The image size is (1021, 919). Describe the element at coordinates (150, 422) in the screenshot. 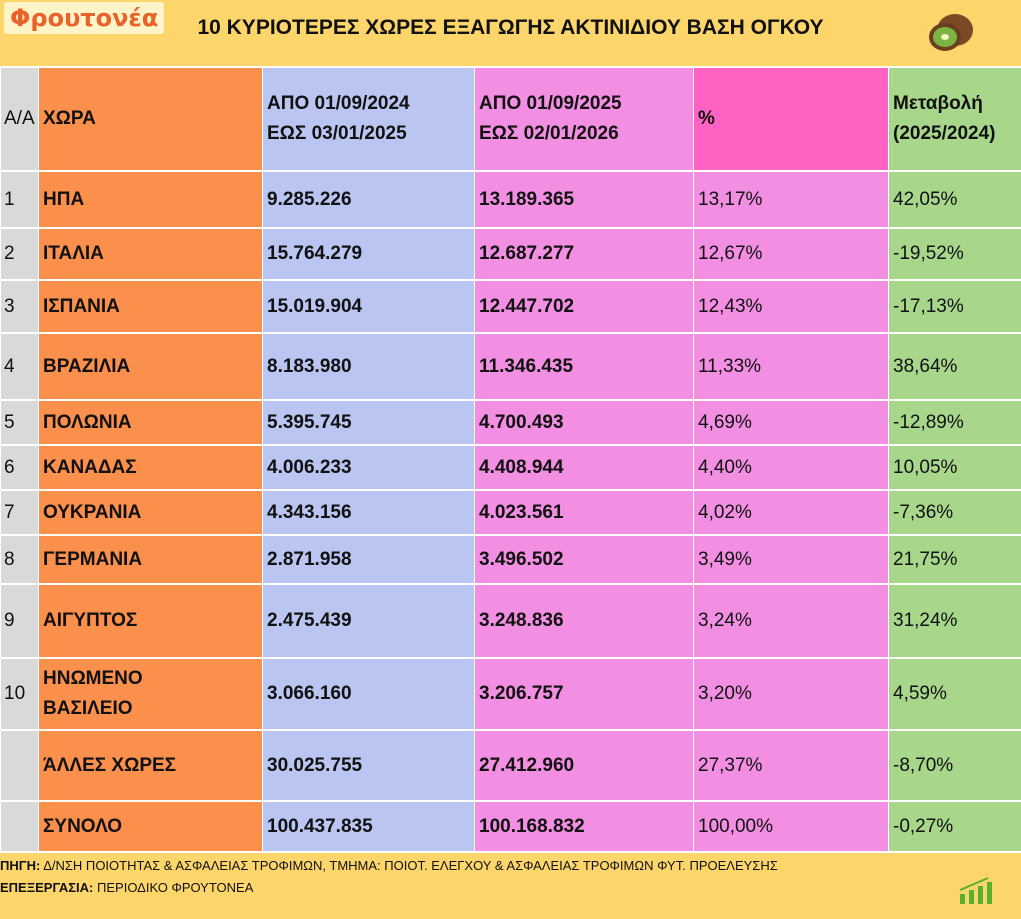

I see `cell: ΠΟΛΩΝΙΑ` at that location.